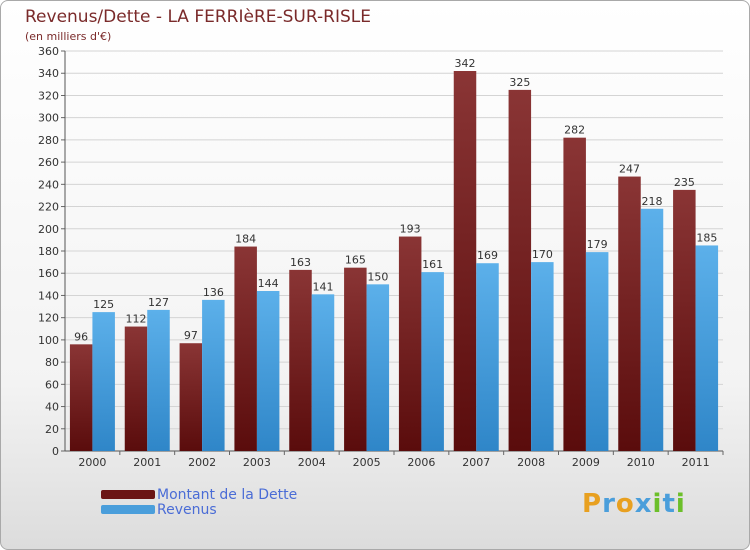  Describe the element at coordinates (323, 286) in the screenshot. I see `data-label: 141` at that location.